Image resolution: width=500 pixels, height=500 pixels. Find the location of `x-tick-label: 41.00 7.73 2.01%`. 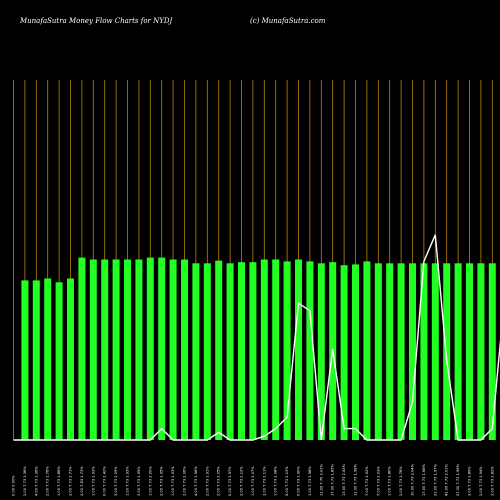

x-tick-label: 41.00 7.73 2.01% is located at coordinates (447, 479).